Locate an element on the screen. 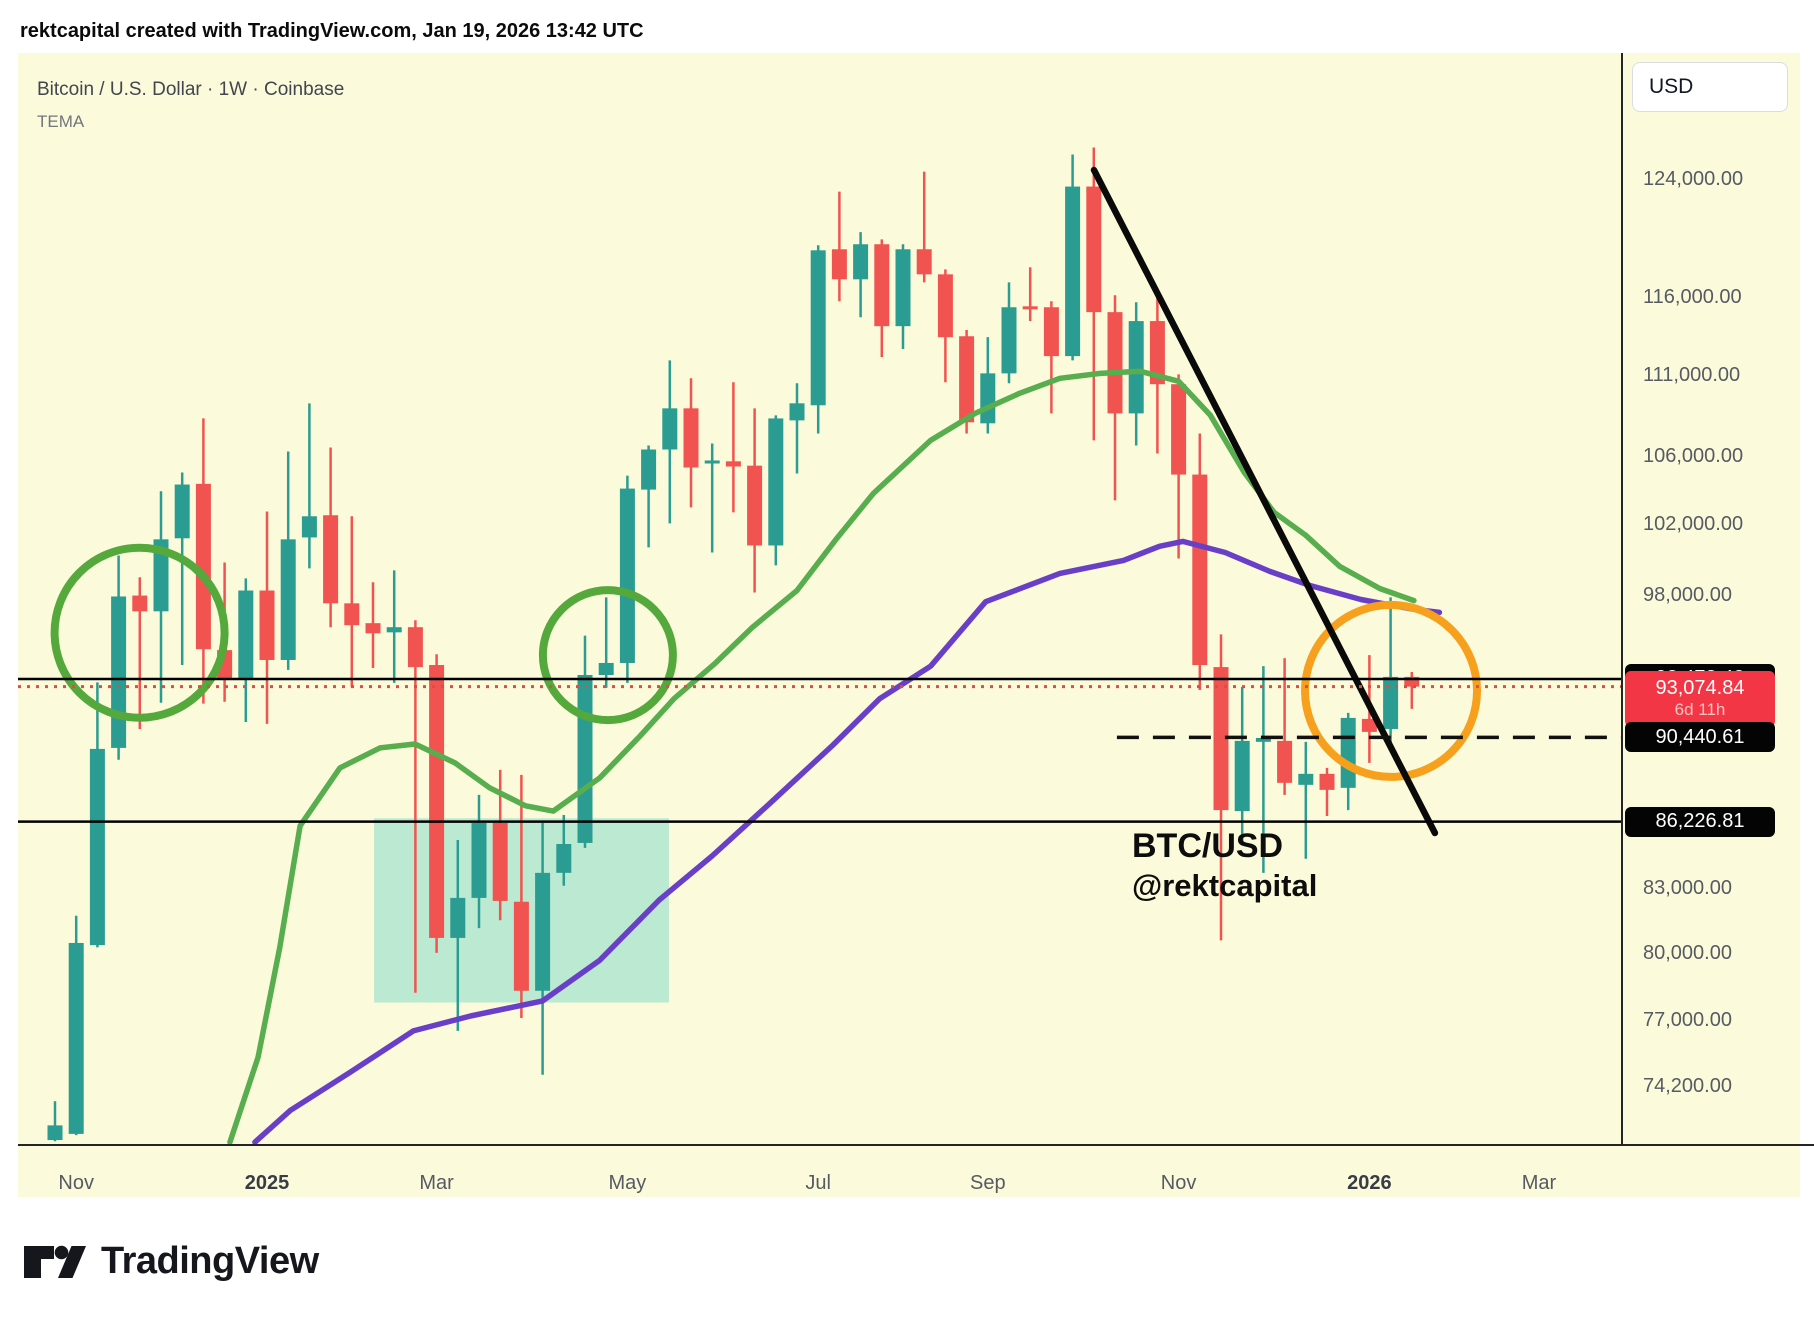  price-tick-label: 74,200.00 is located at coordinates (1687, 1085).